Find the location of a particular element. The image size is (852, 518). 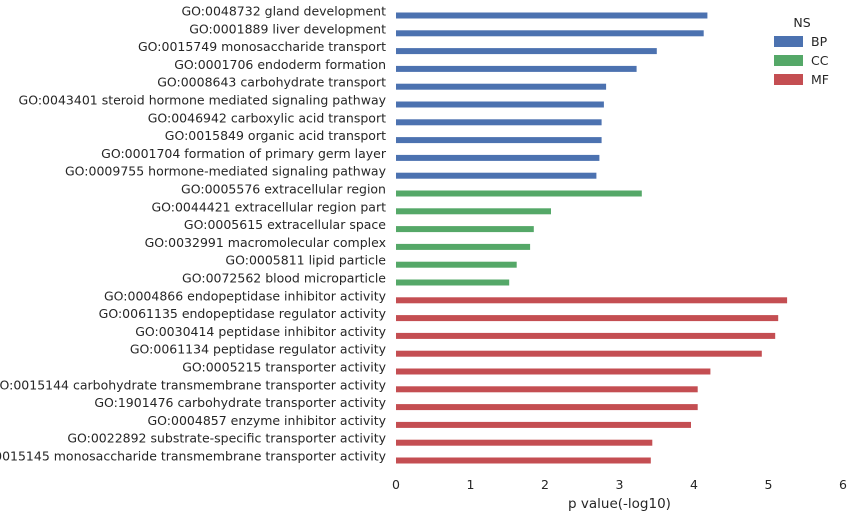

category-label: GO:0061134 peptidase regulator activity is located at coordinates (258, 349).